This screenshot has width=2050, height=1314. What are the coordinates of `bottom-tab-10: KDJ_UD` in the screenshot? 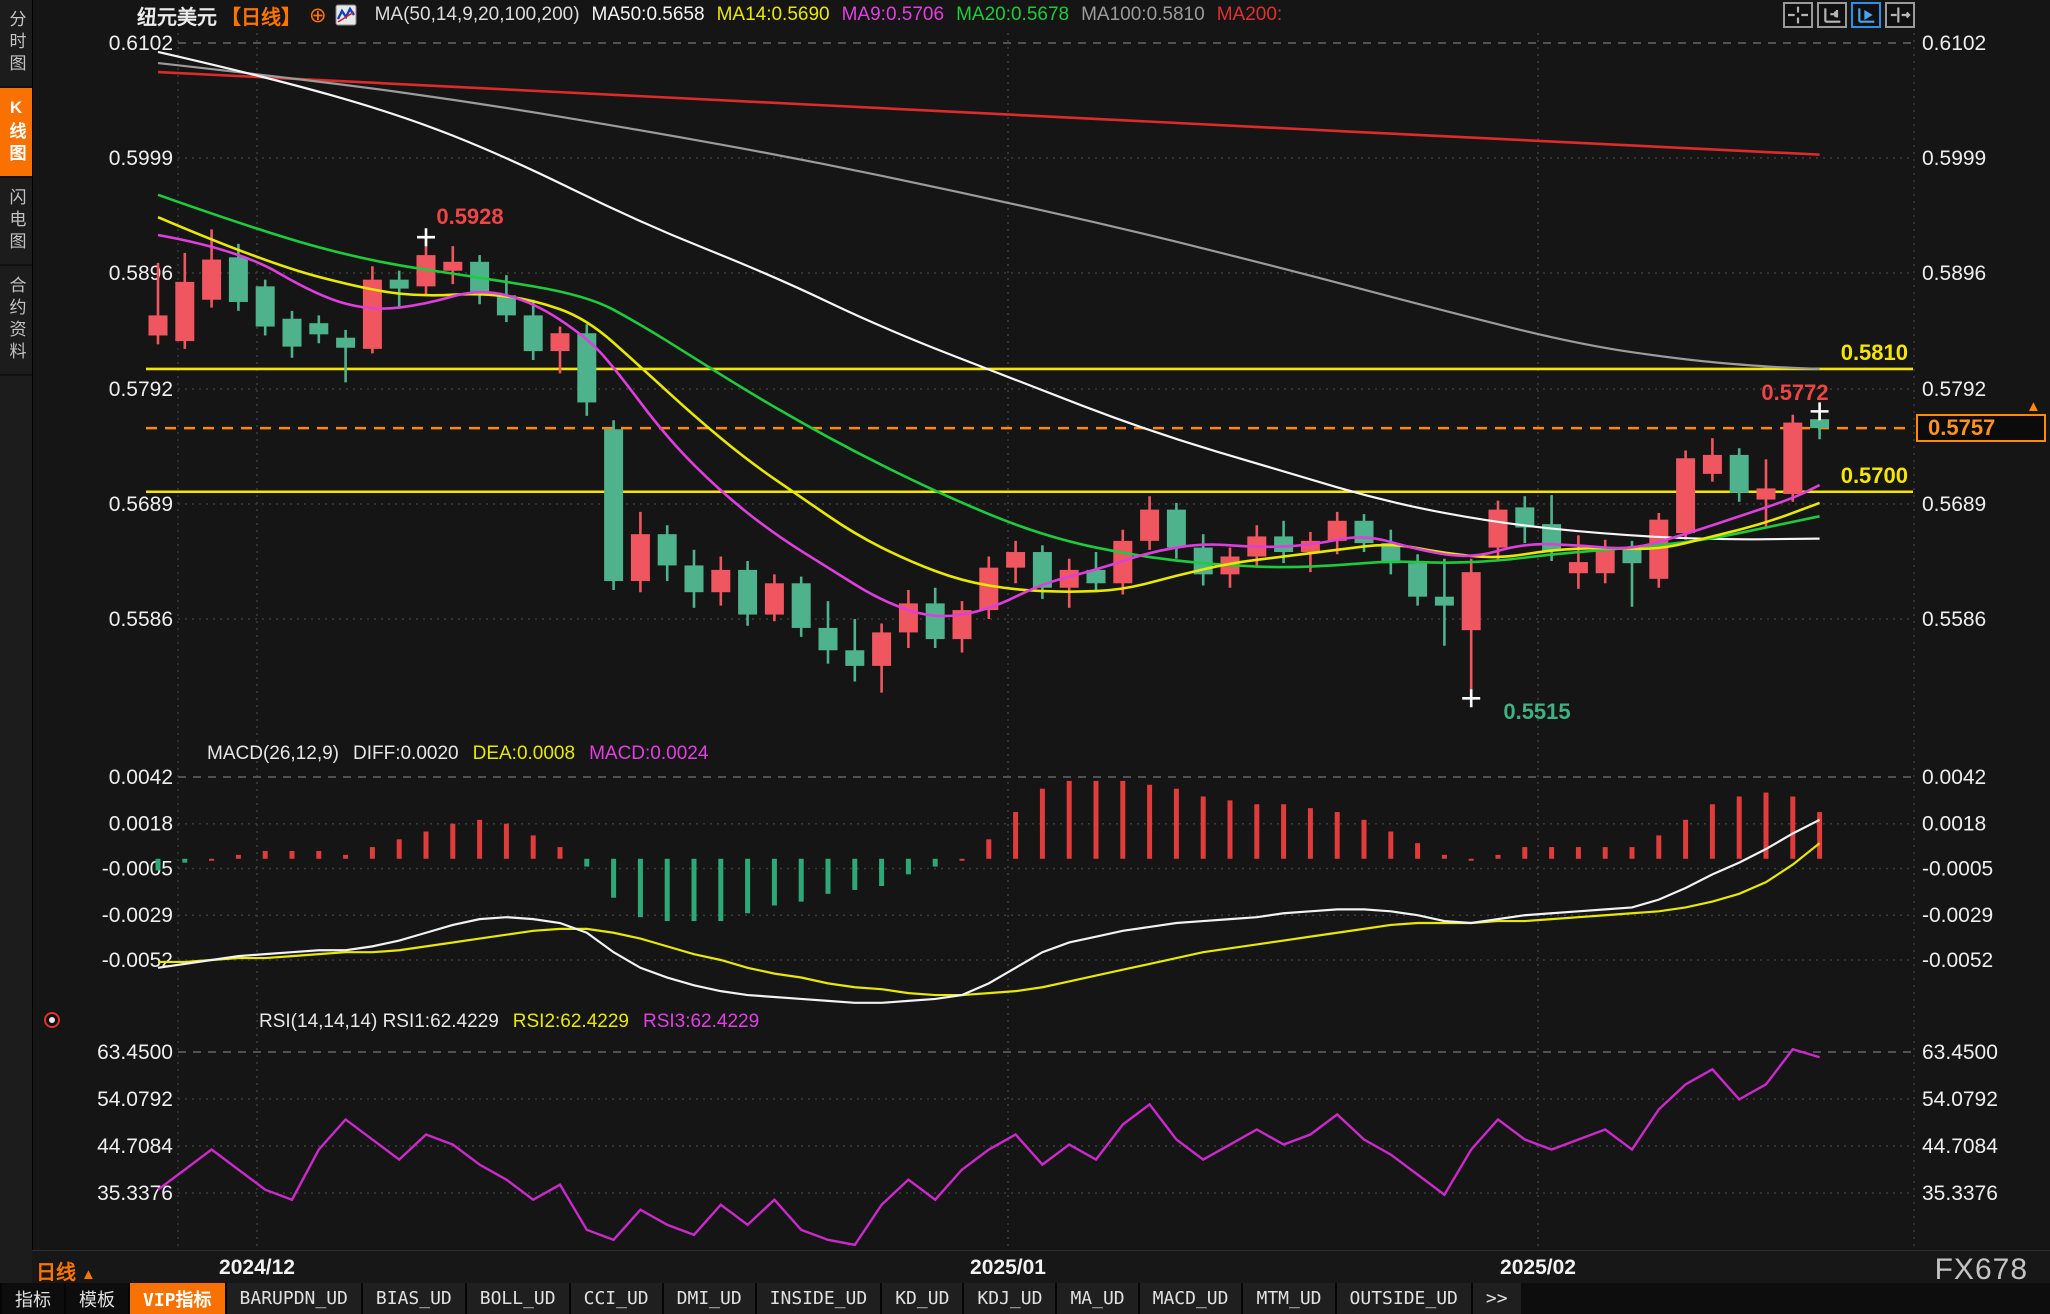 It's located at (1009, 1298).